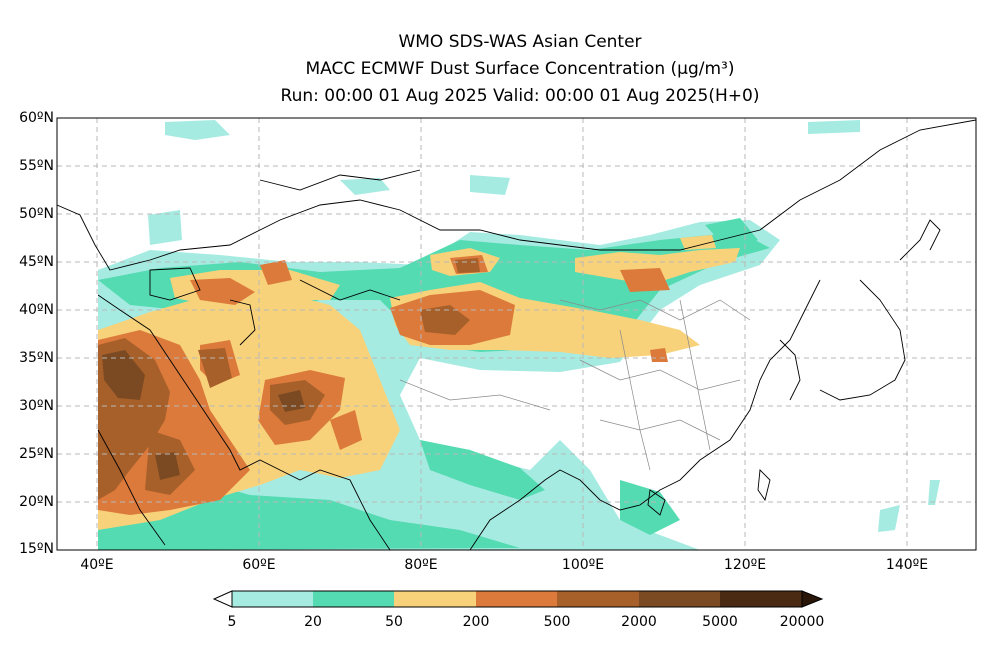 This screenshot has width=1000, height=666. I want to click on colorbar-over-arrow, so click(812, 599).